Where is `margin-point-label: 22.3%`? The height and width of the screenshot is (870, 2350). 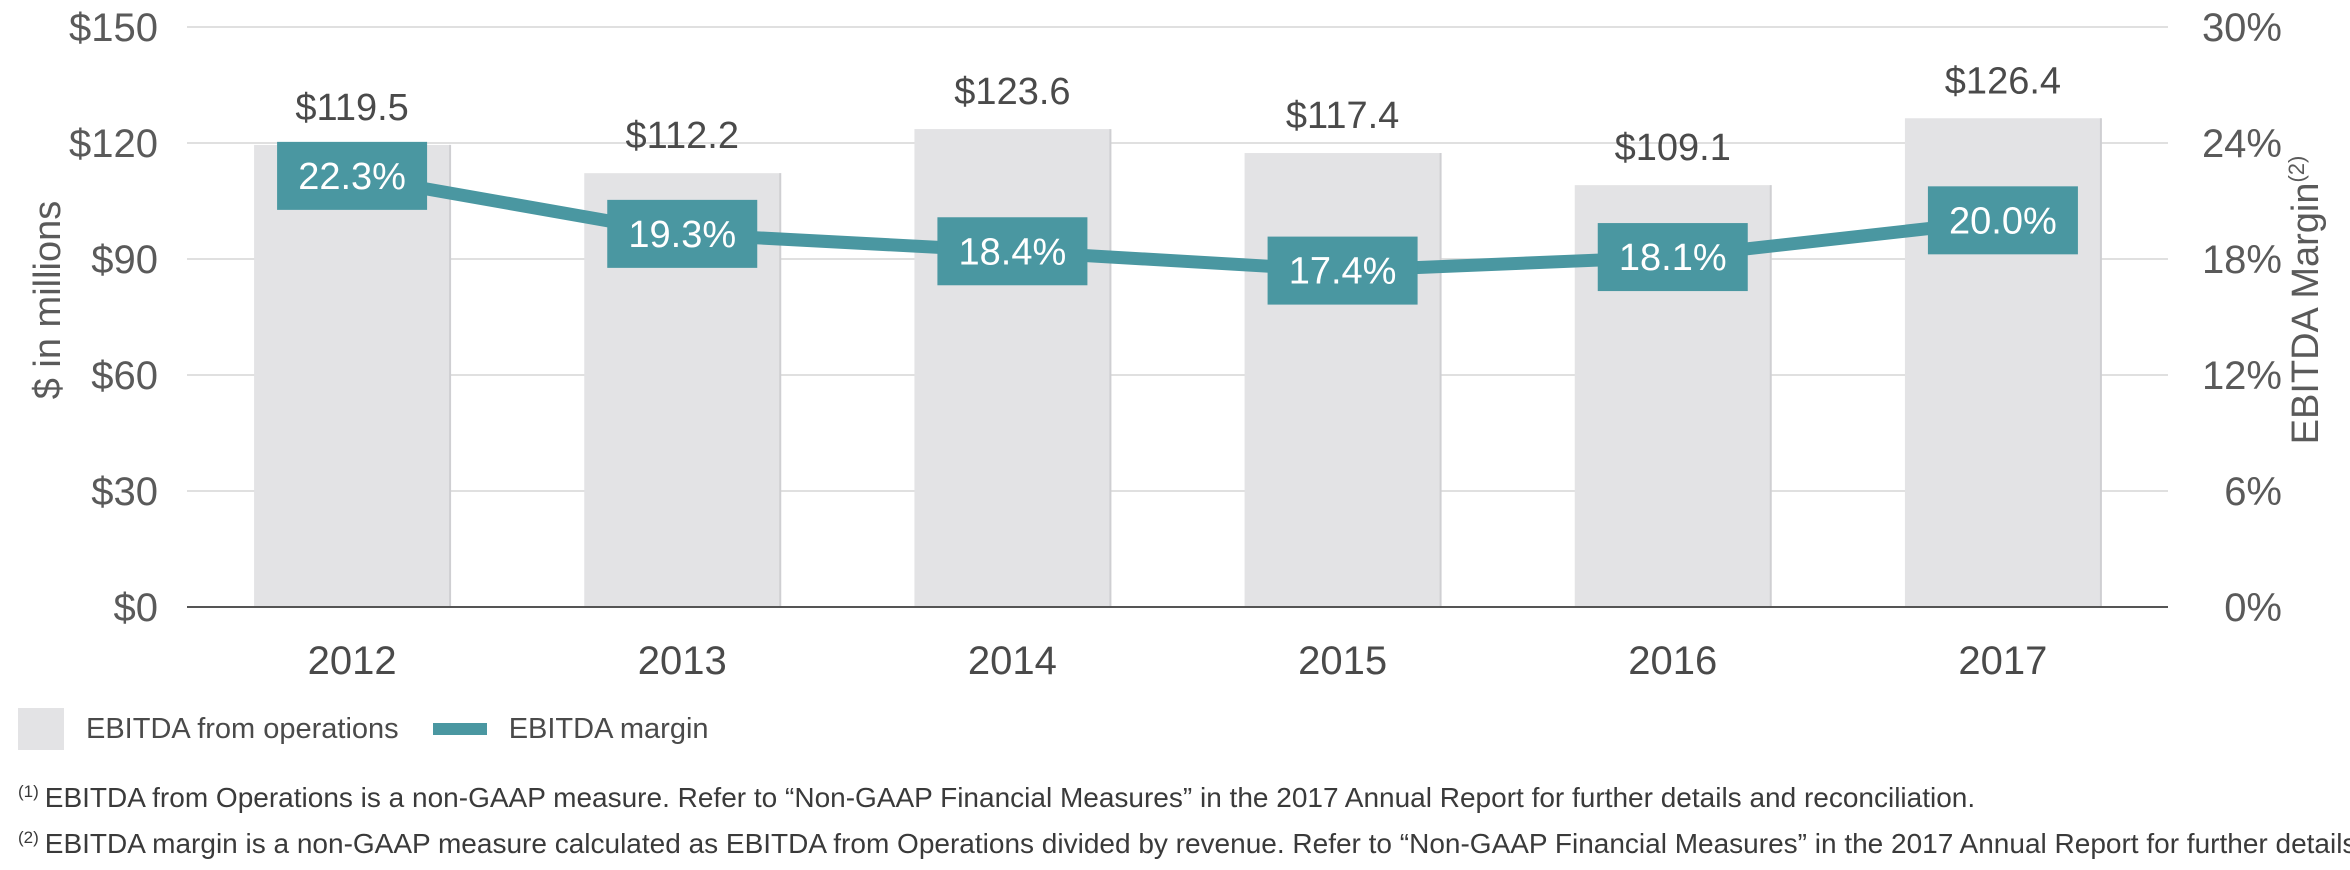 margin-point-label: 22.3% is located at coordinates (352, 177).